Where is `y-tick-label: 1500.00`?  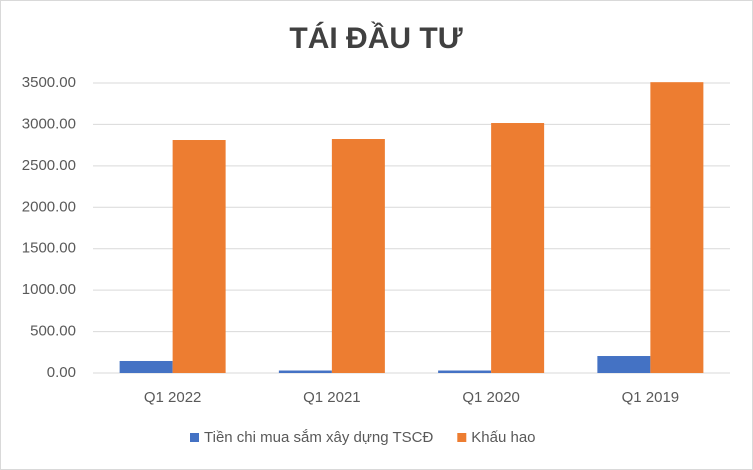
y-tick-label: 1500.00 is located at coordinates (49, 248).